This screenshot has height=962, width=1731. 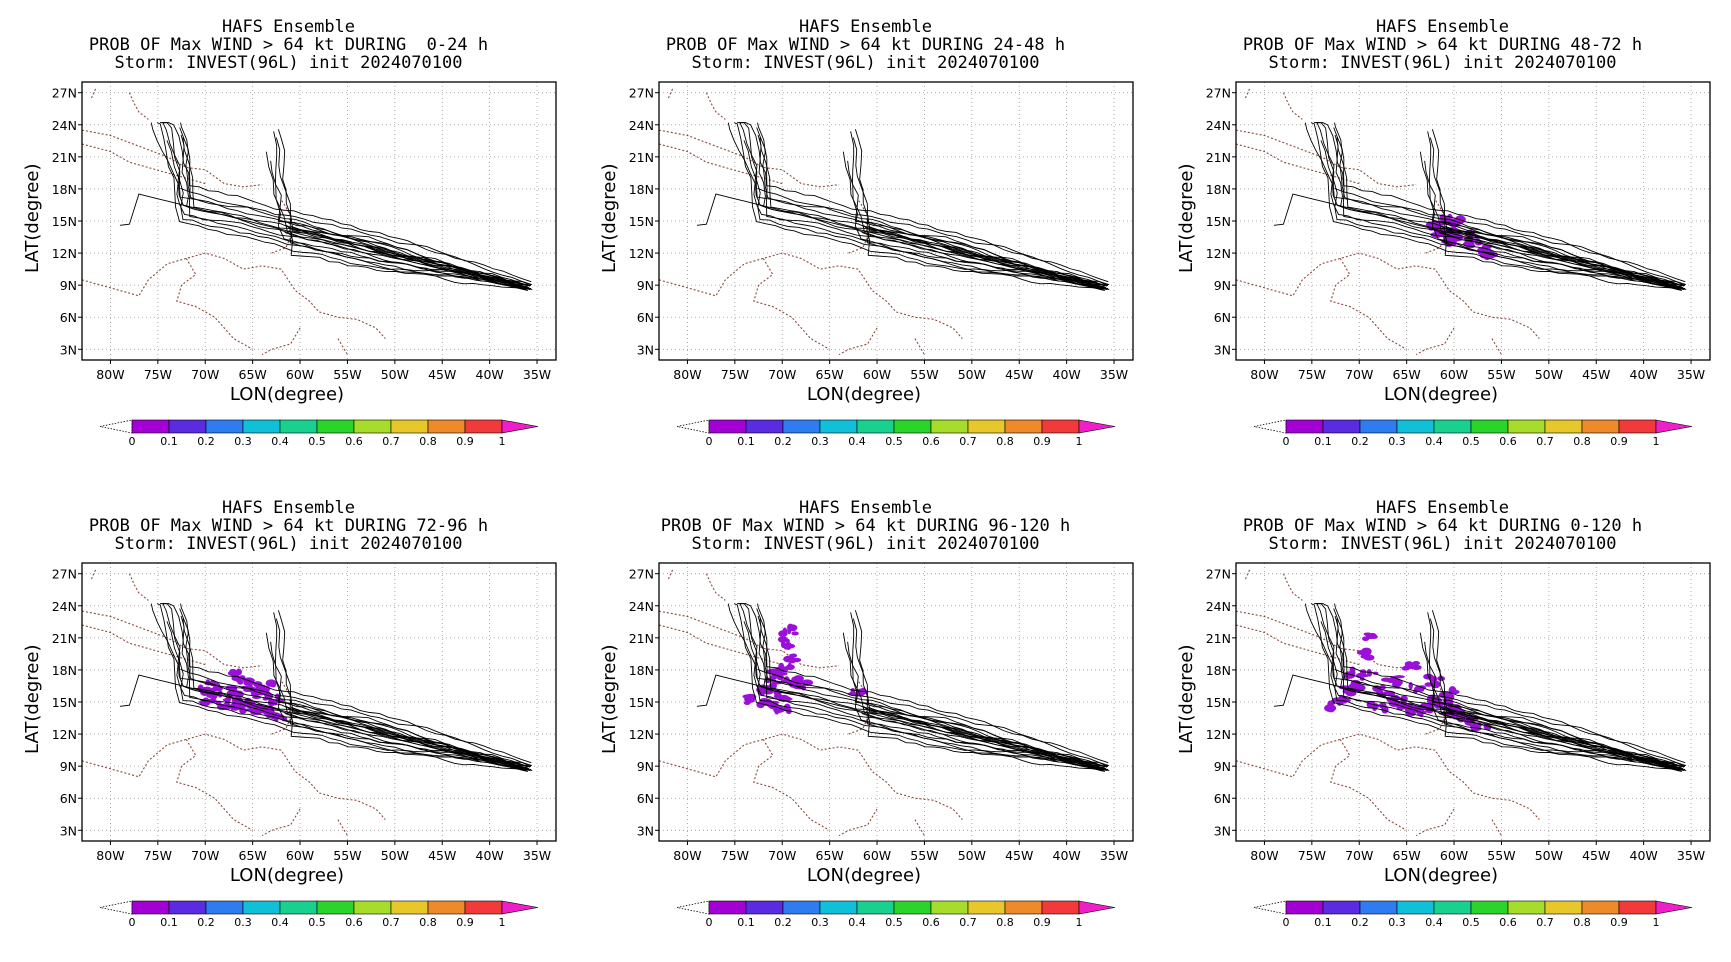 What do you see at coordinates (1264, 855) in the screenshot?
I see `x-tick-label: 80W` at bounding box center [1264, 855].